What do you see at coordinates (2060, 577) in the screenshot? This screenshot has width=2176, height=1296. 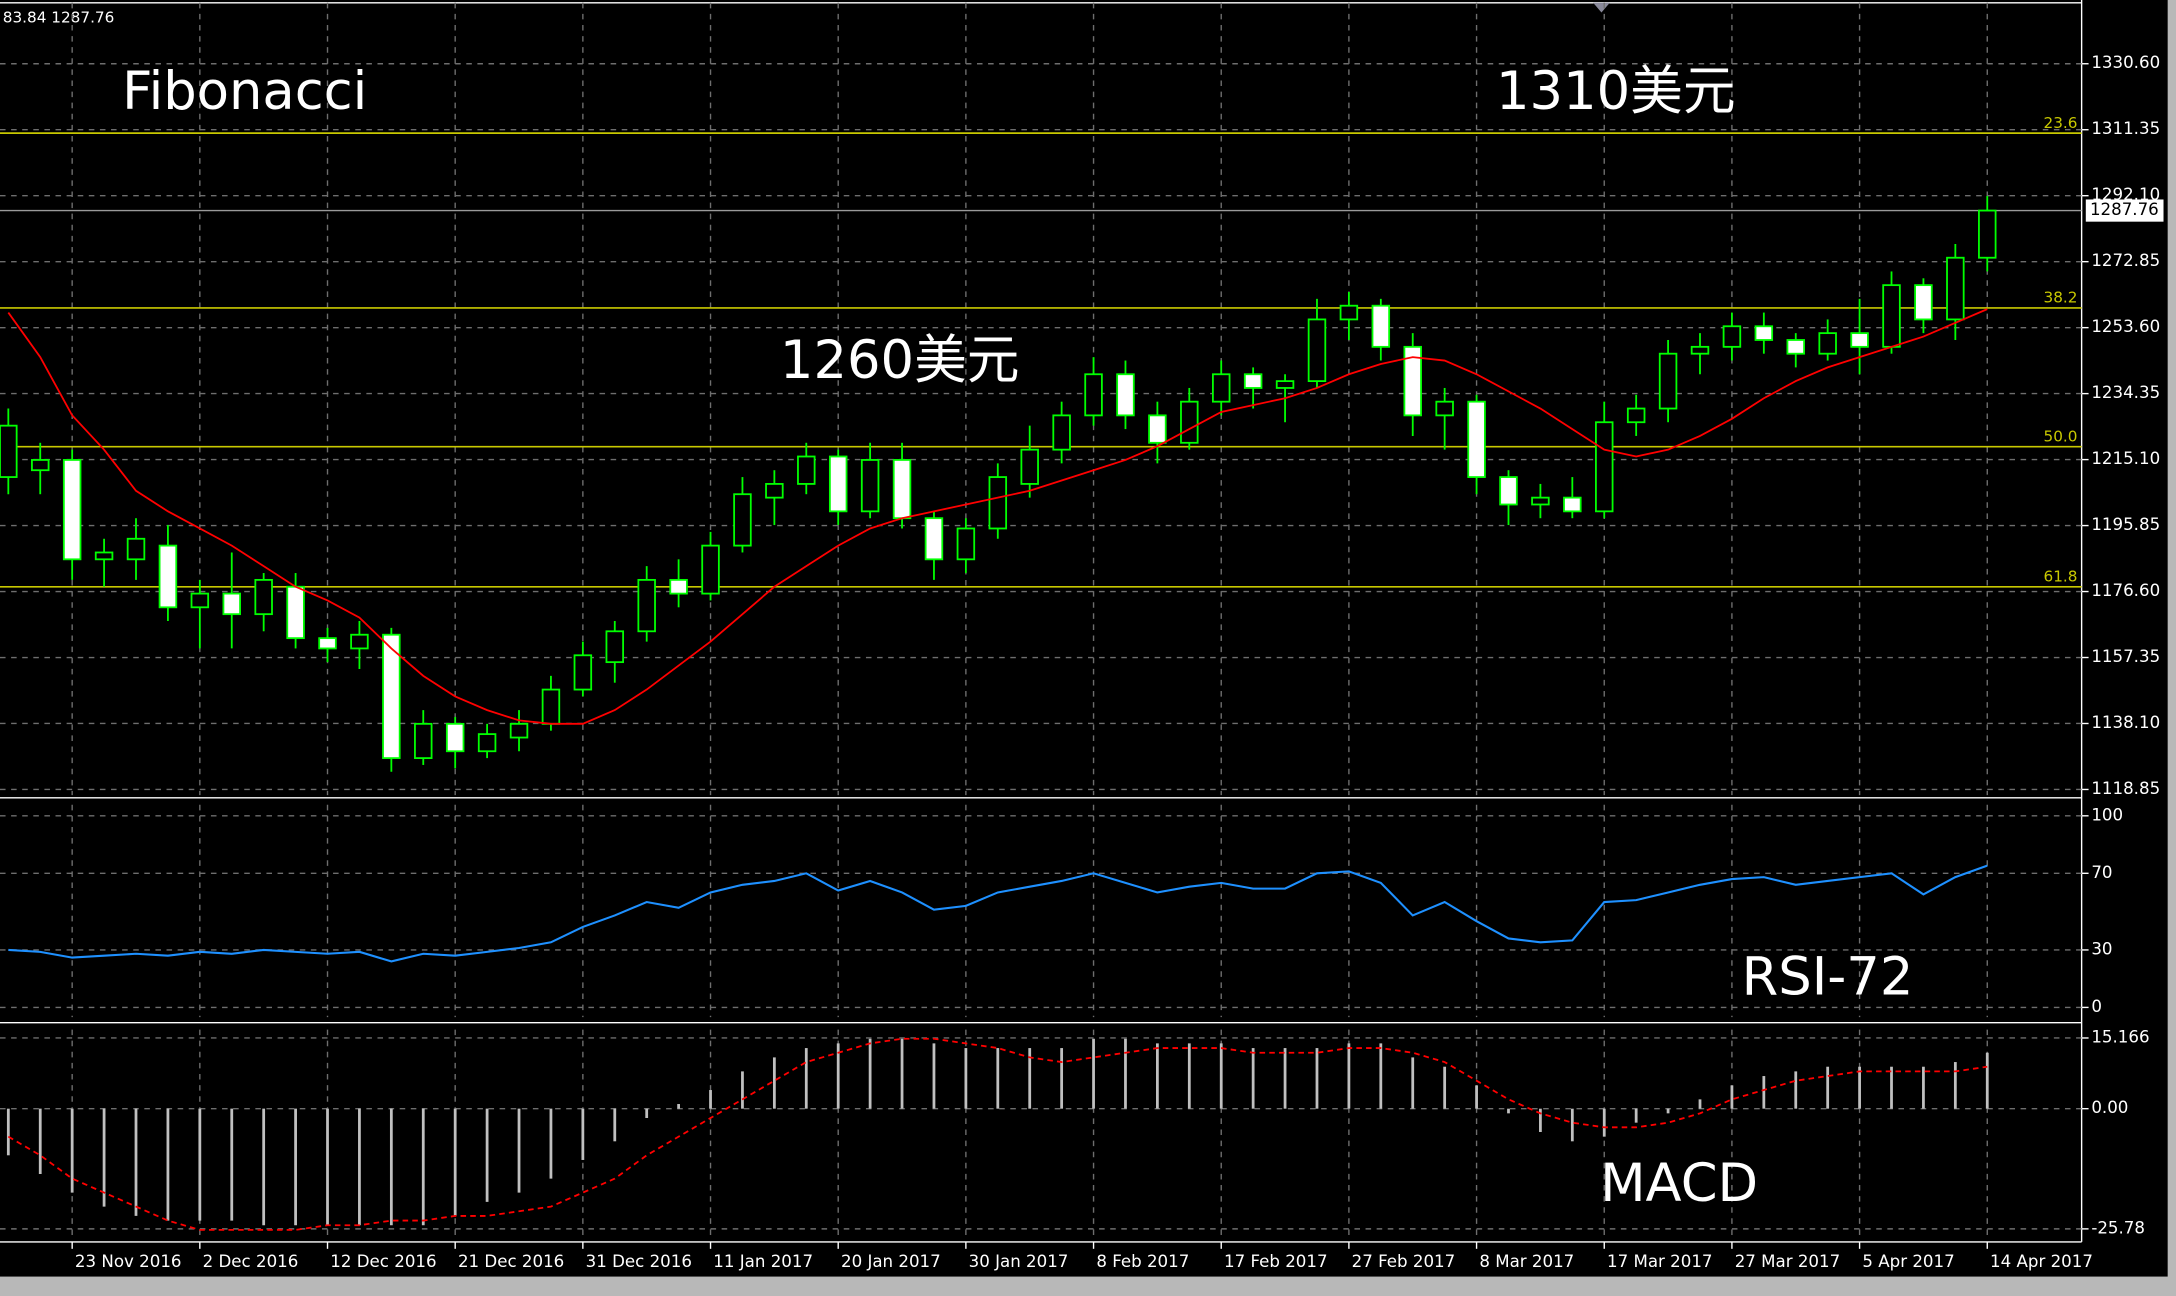 I see `fib-label: 61.8` at bounding box center [2060, 577].